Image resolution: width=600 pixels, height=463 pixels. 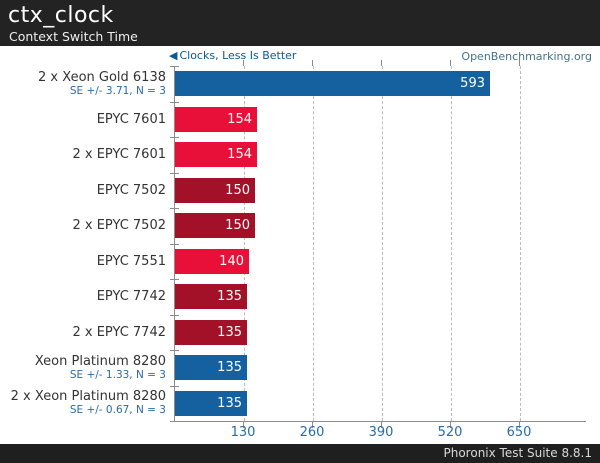 I want to click on bar-value-label: 593, so click(x=472, y=84).